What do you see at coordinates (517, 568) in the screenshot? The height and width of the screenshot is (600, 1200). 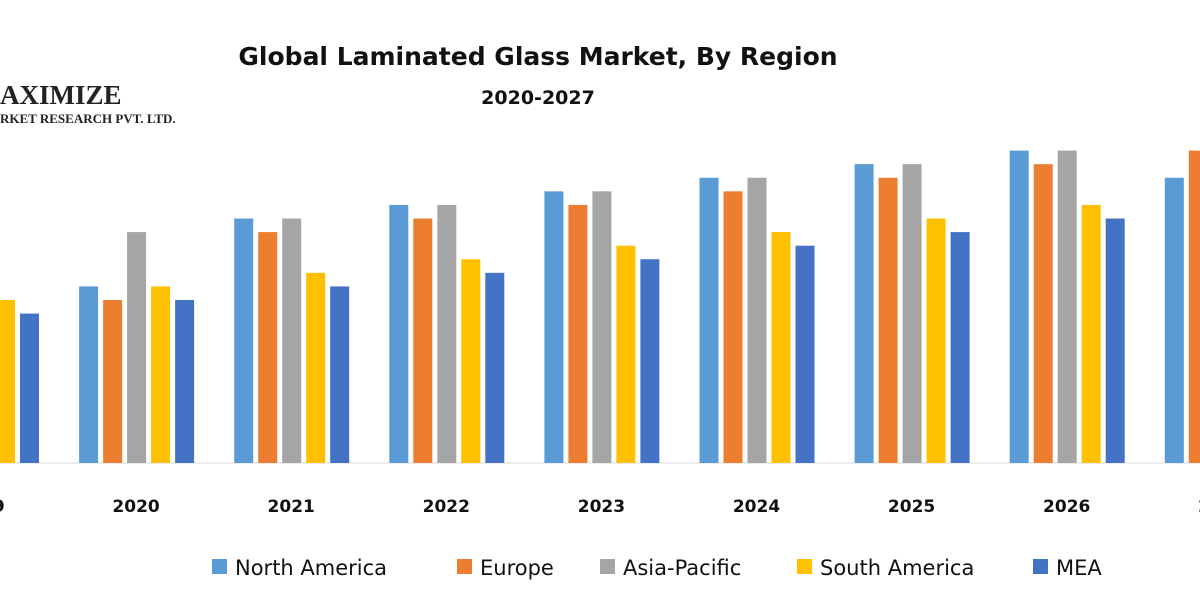 I see `legend-label: Europe` at bounding box center [517, 568].